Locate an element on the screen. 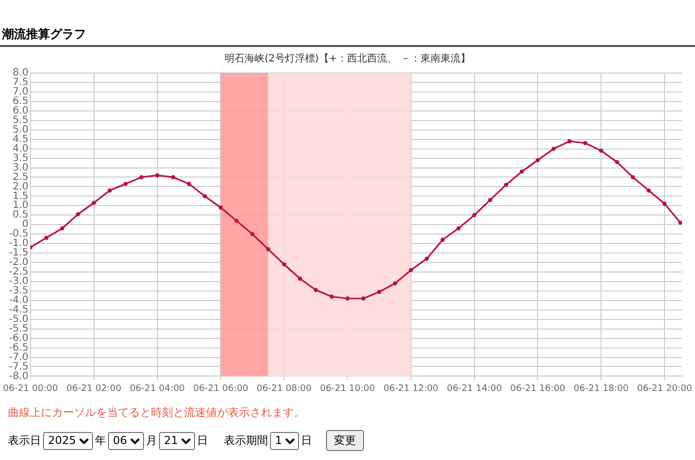 The height and width of the screenshot is (460, 695). y-tick-label: 5.5 is located at coordinates (20, 120).